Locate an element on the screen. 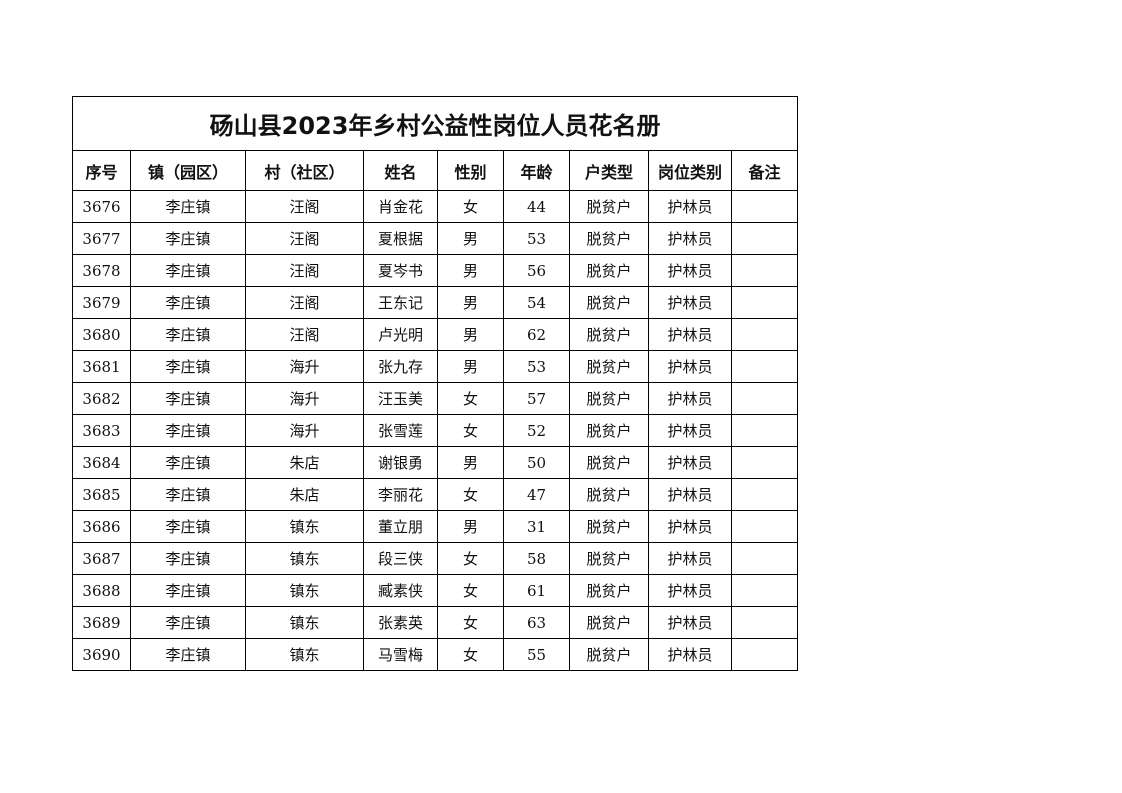  cell-age: 56 is located at coordinates (536, 270).